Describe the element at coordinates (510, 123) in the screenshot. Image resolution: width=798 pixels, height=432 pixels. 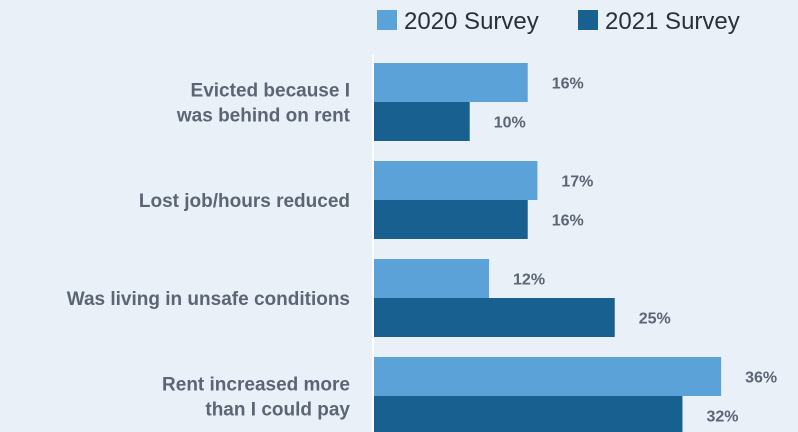
I see `value-label-2021-1: 10%` at that location.